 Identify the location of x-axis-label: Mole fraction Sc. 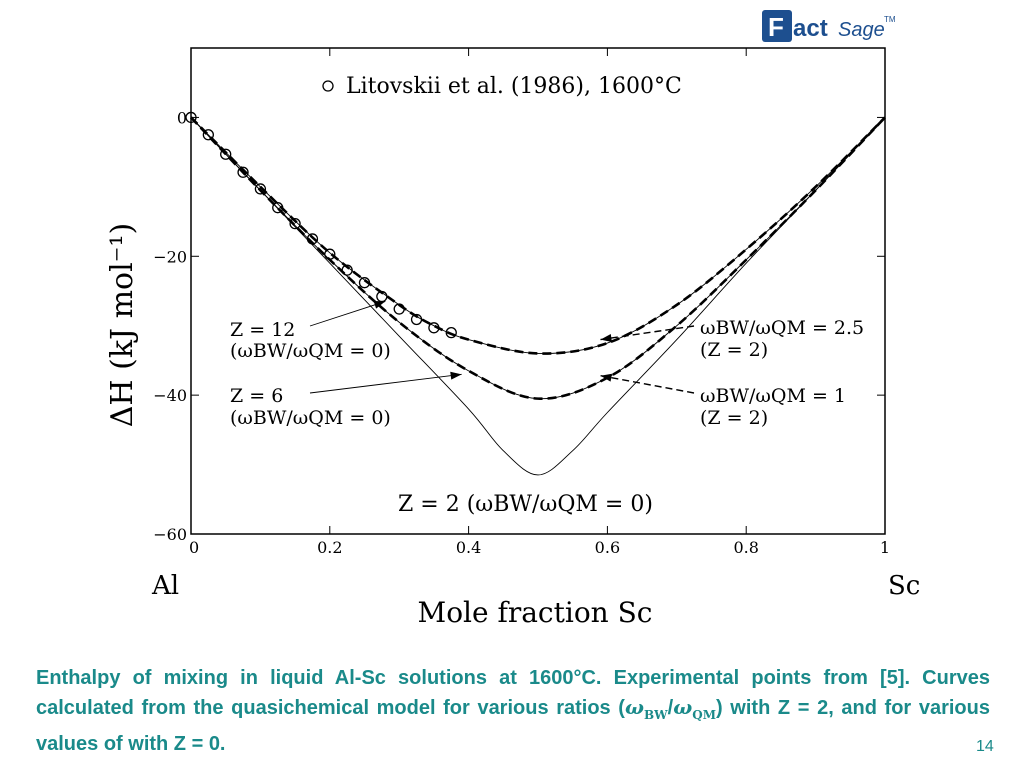
(535, 612).